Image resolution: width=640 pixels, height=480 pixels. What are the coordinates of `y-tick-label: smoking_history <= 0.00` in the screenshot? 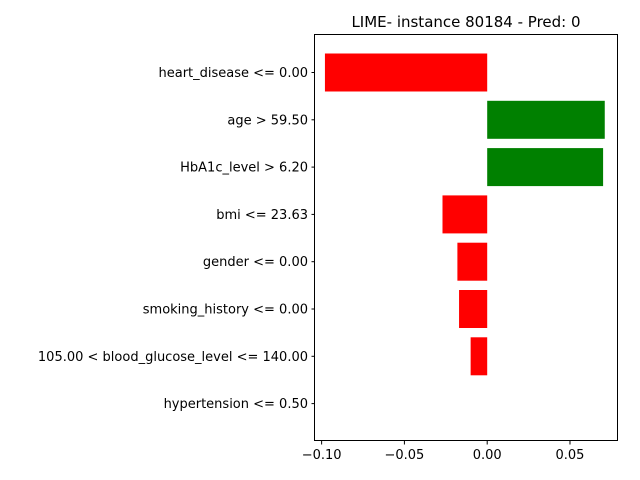 It's located at (225, 310).